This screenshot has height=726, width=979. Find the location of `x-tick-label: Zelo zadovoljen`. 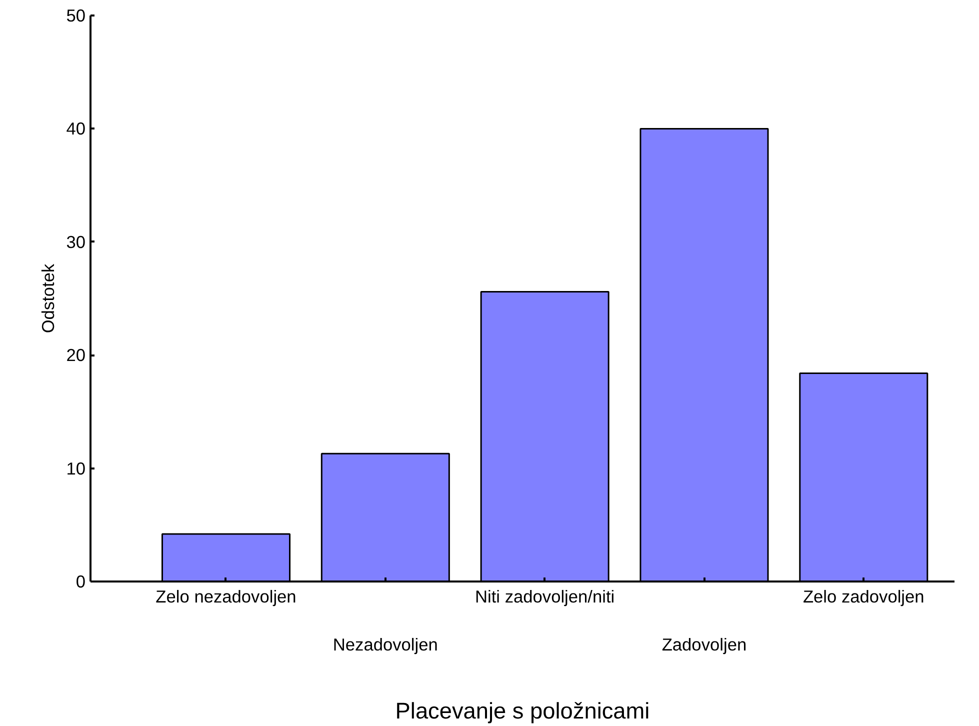

x-tick-label: Zelo zadovoljen is located at coordinates (863, 596).